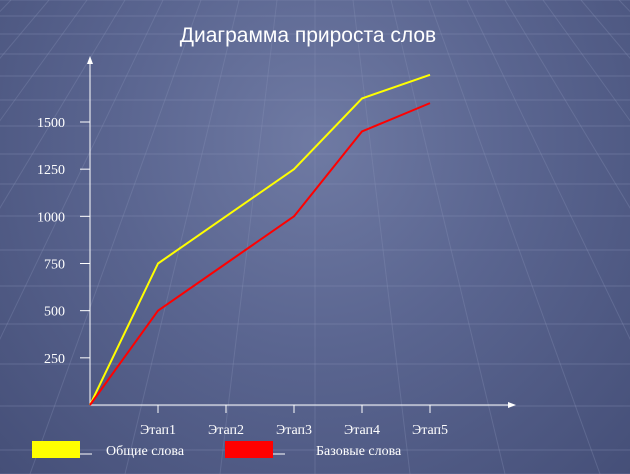 The width and height of the screenshot is (630, 474). Describe the element at coordinates (51, 123) in the screenshot. I see `y-tick-label: 1500` at that location.